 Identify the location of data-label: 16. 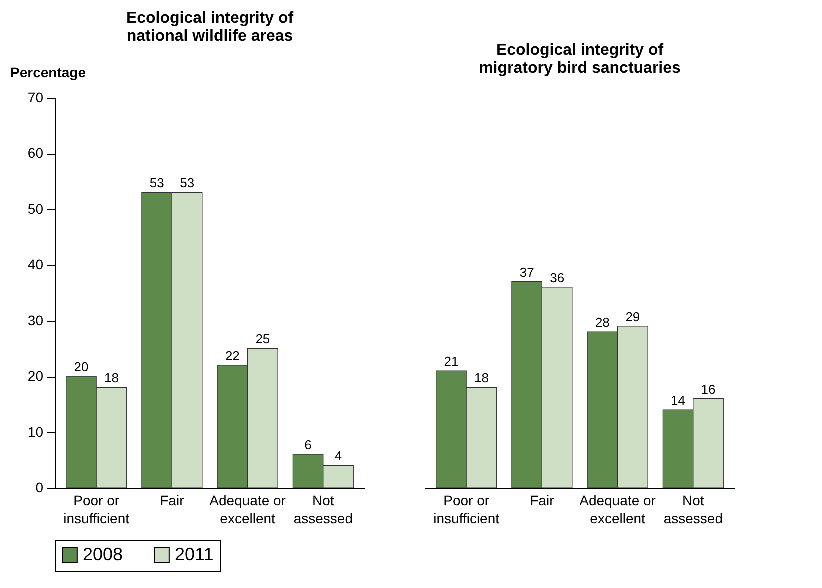
(708, 389).